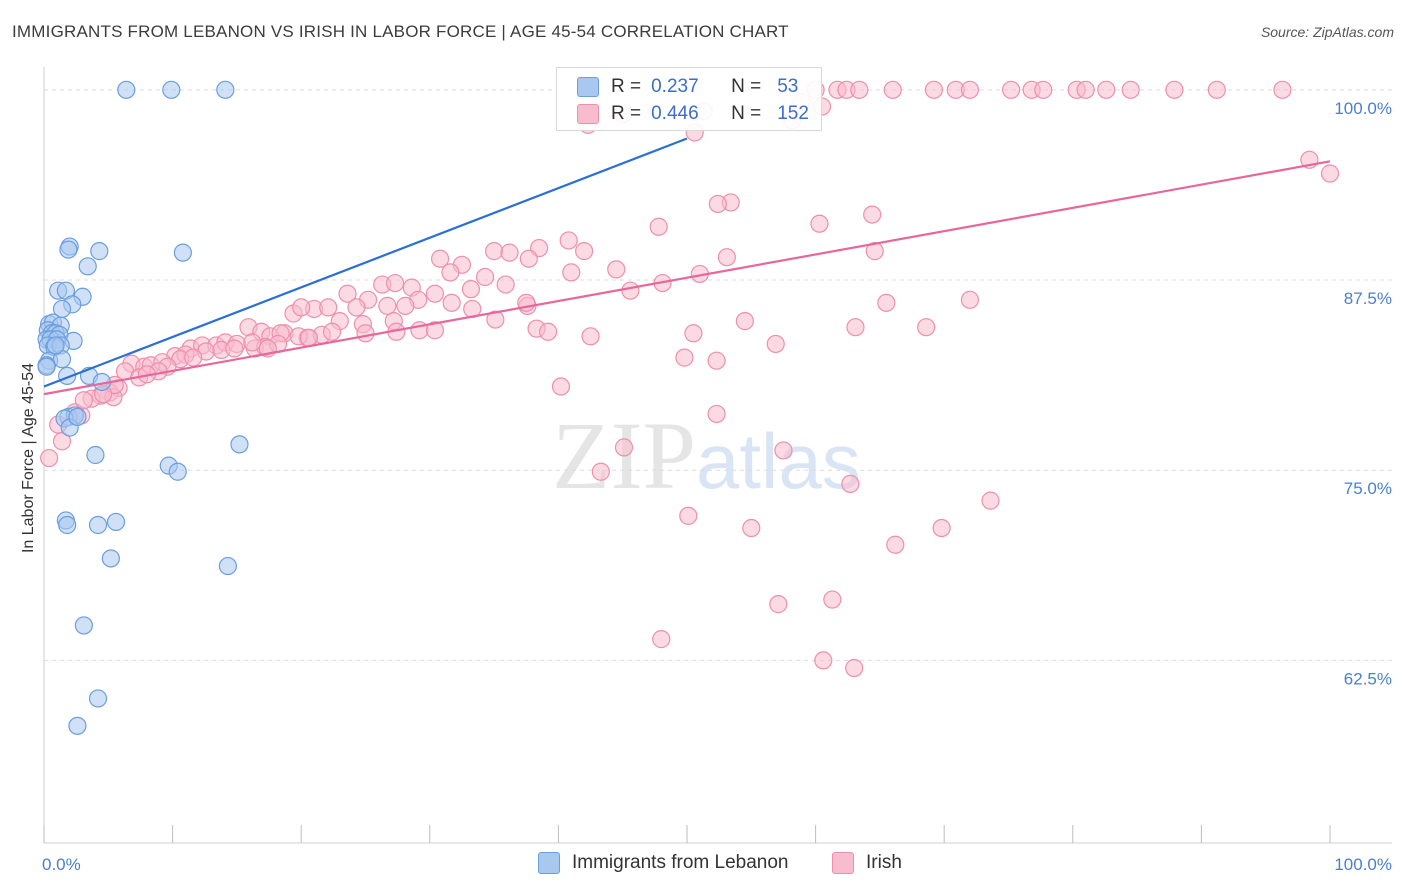 The image size is (1406, 892). What do you see at coordinates (1368, 488) in the screenshot?
I see `y-tick-label: 75.0%` at bounding box center [1368, 488].